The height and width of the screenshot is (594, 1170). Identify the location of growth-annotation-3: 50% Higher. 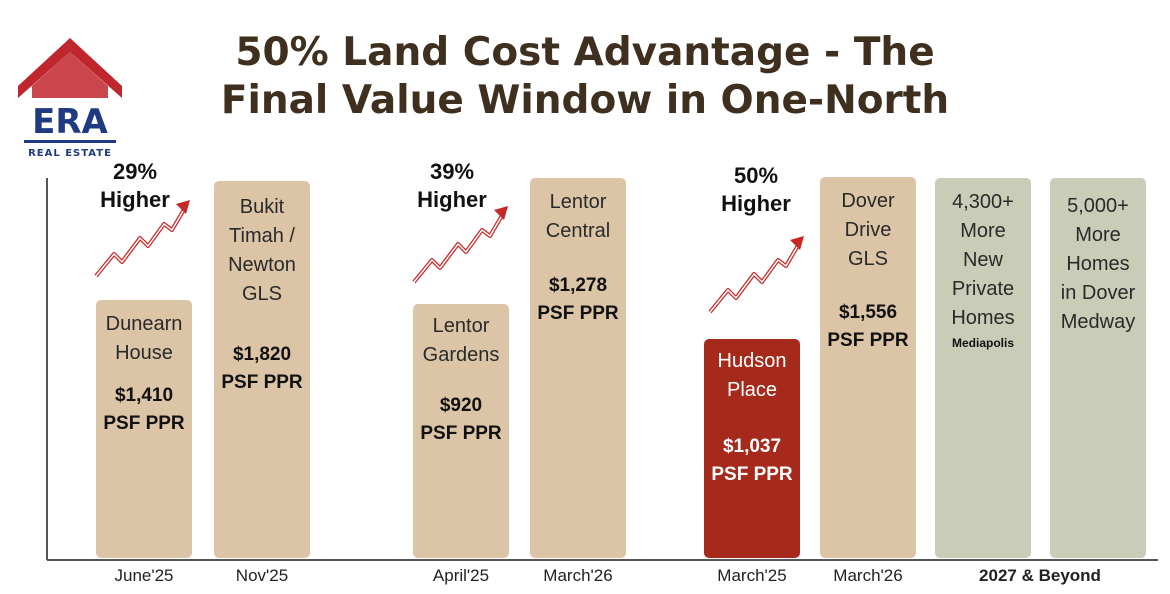
(756, 190).